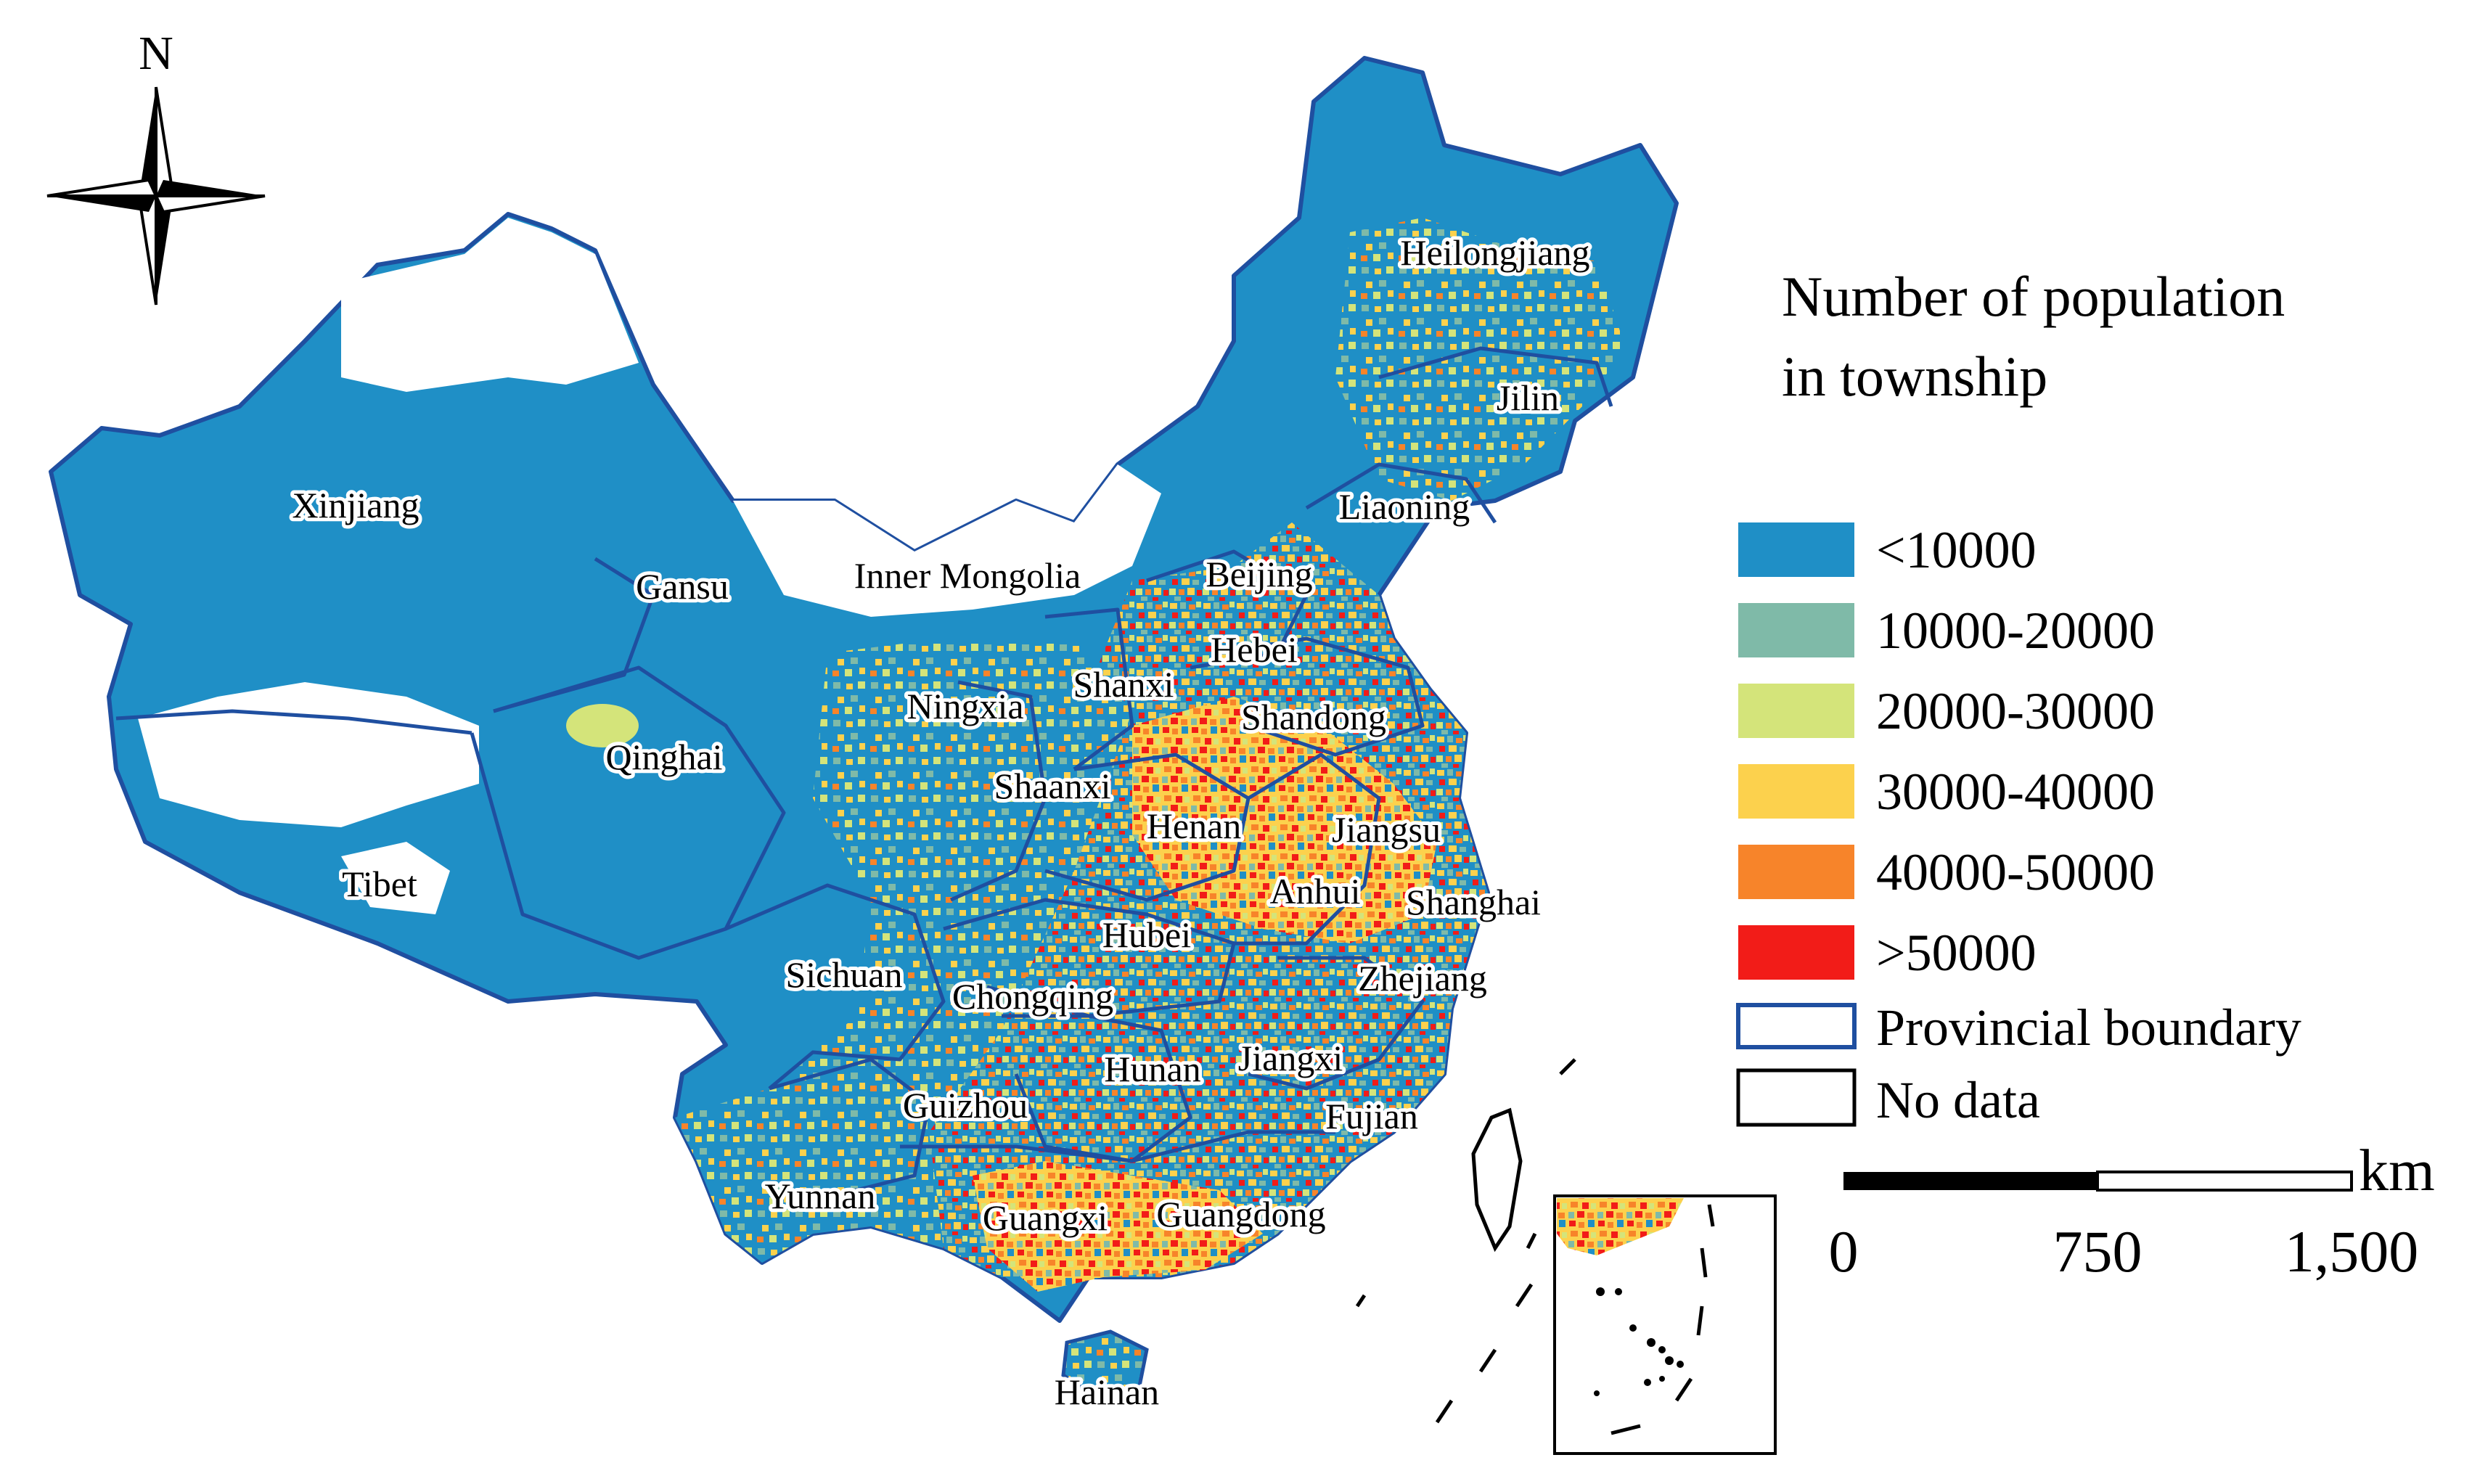 The image size is (2472, 1484). Describe the element at coordinates (1032, 996) in the screenshot. I see `label-chongqing: Chongqing` at that location.